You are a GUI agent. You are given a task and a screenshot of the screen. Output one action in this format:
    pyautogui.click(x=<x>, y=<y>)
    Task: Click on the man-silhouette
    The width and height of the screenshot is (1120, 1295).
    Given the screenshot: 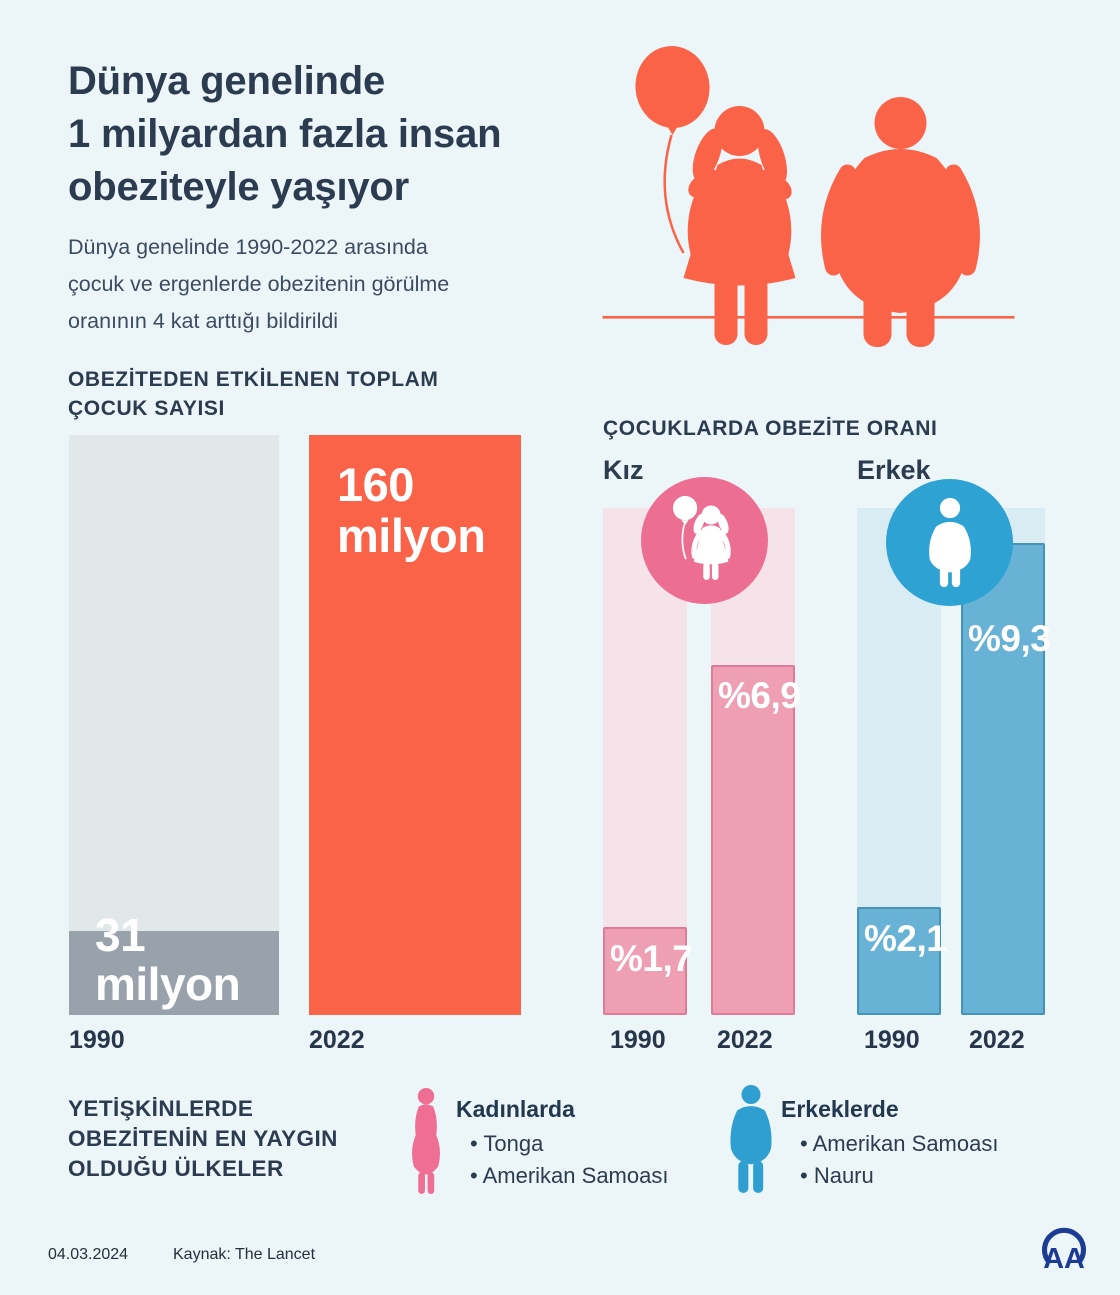 What is the action you would take?
    pyautogui.click(x=900, y=222)
    